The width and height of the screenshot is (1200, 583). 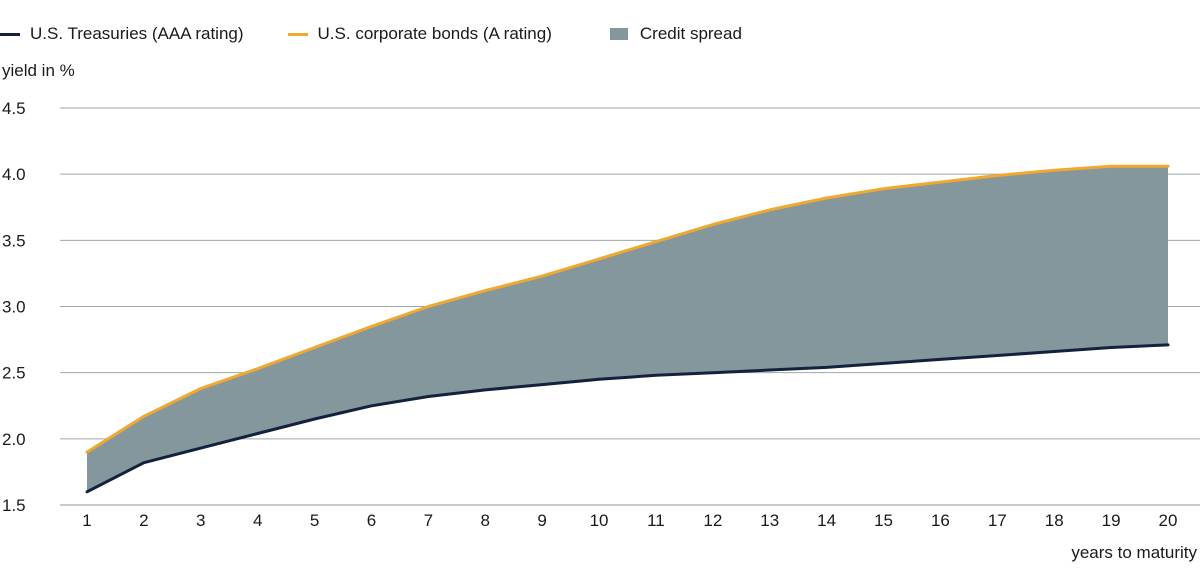 What do you see at coordinates (541, 520) in the screenshot?
I see `x-tick-label: 9` at bounding box center [541, 520].